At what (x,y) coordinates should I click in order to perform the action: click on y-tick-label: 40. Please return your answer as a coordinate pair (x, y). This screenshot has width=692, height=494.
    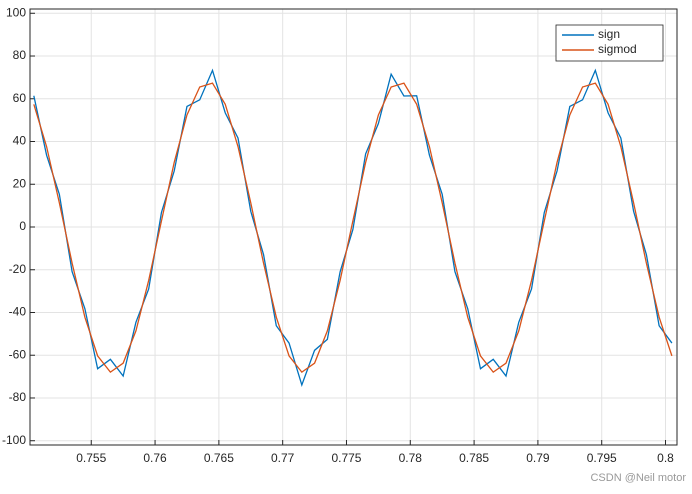
    Looking at the image, I should click on (20, 141).